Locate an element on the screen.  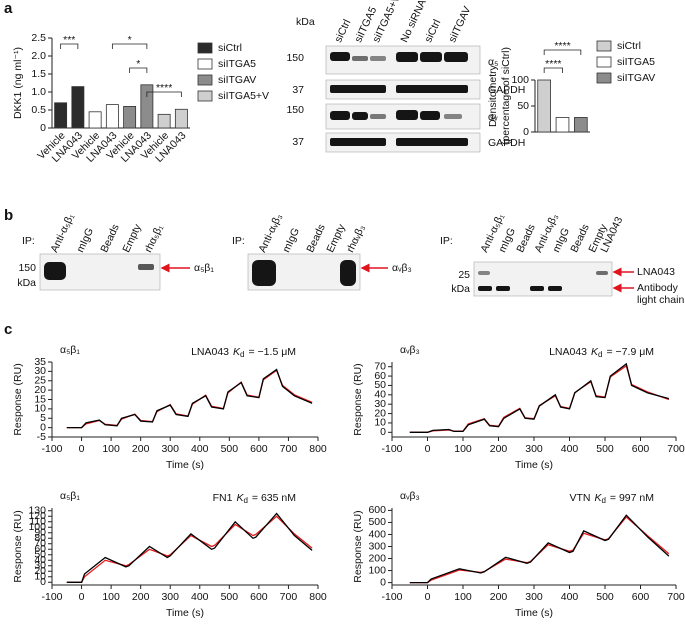
lane-label: mIgG is located at coordinates (85, 240).